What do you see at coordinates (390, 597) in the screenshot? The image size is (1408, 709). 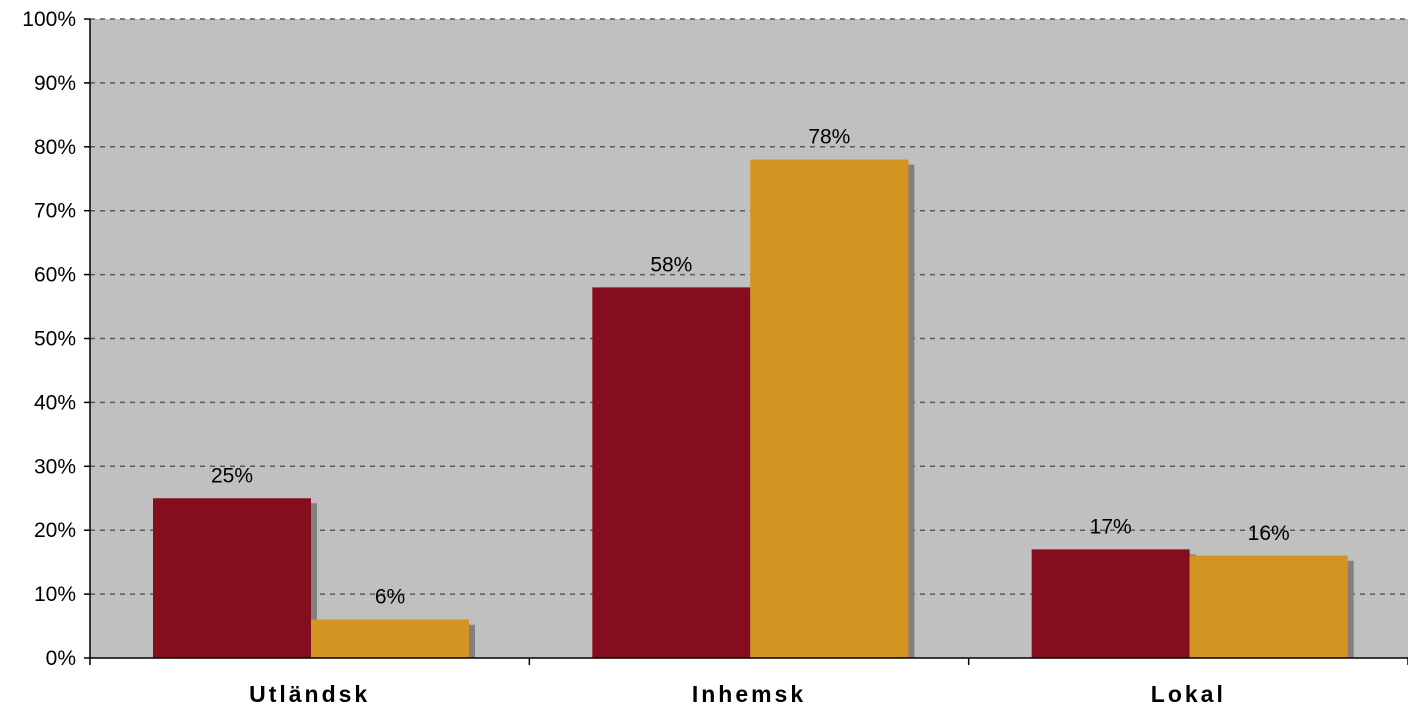 I see `data-label: 6%` at bounding box center [390, 597].